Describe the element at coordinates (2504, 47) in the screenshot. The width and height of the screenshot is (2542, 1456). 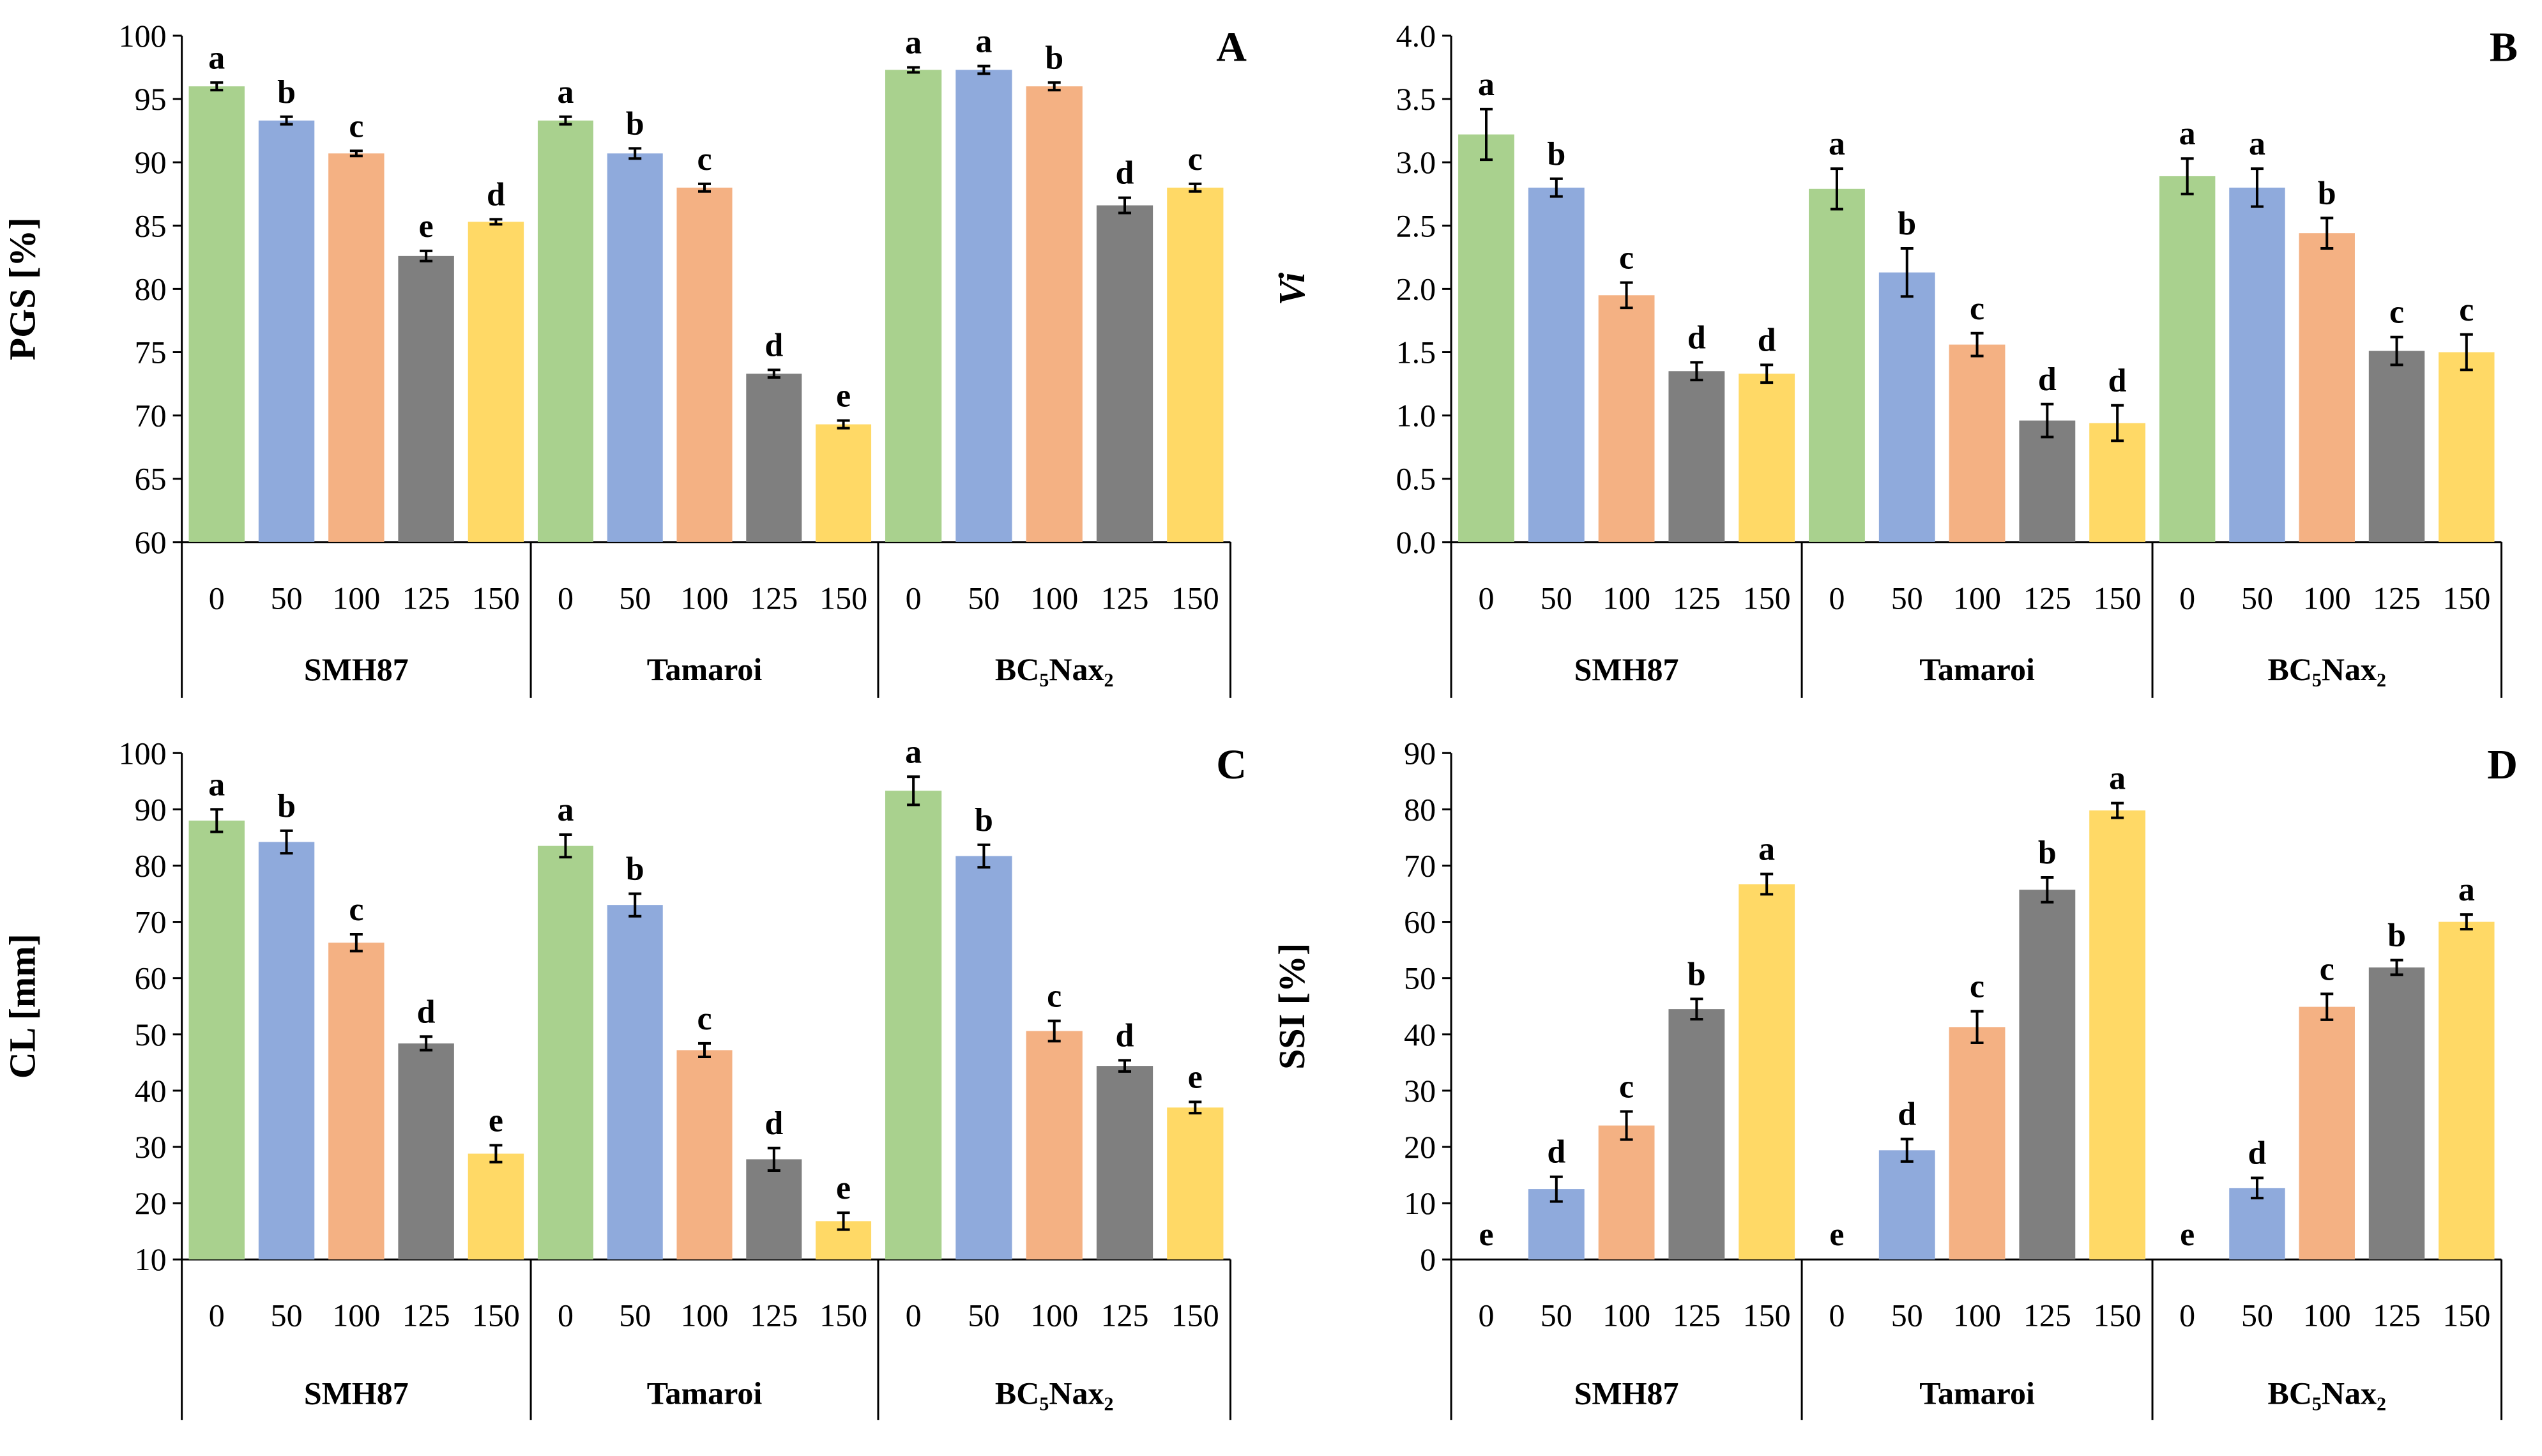
I see `panel-letter: B` at that location.